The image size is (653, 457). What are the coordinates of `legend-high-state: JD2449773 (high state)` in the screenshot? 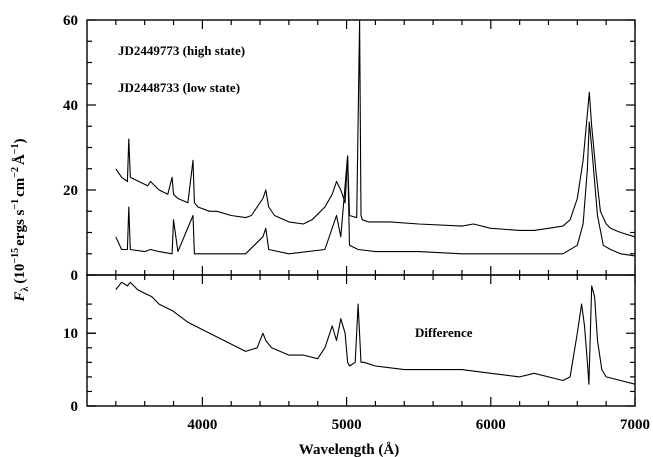 It's located at (181, 50).